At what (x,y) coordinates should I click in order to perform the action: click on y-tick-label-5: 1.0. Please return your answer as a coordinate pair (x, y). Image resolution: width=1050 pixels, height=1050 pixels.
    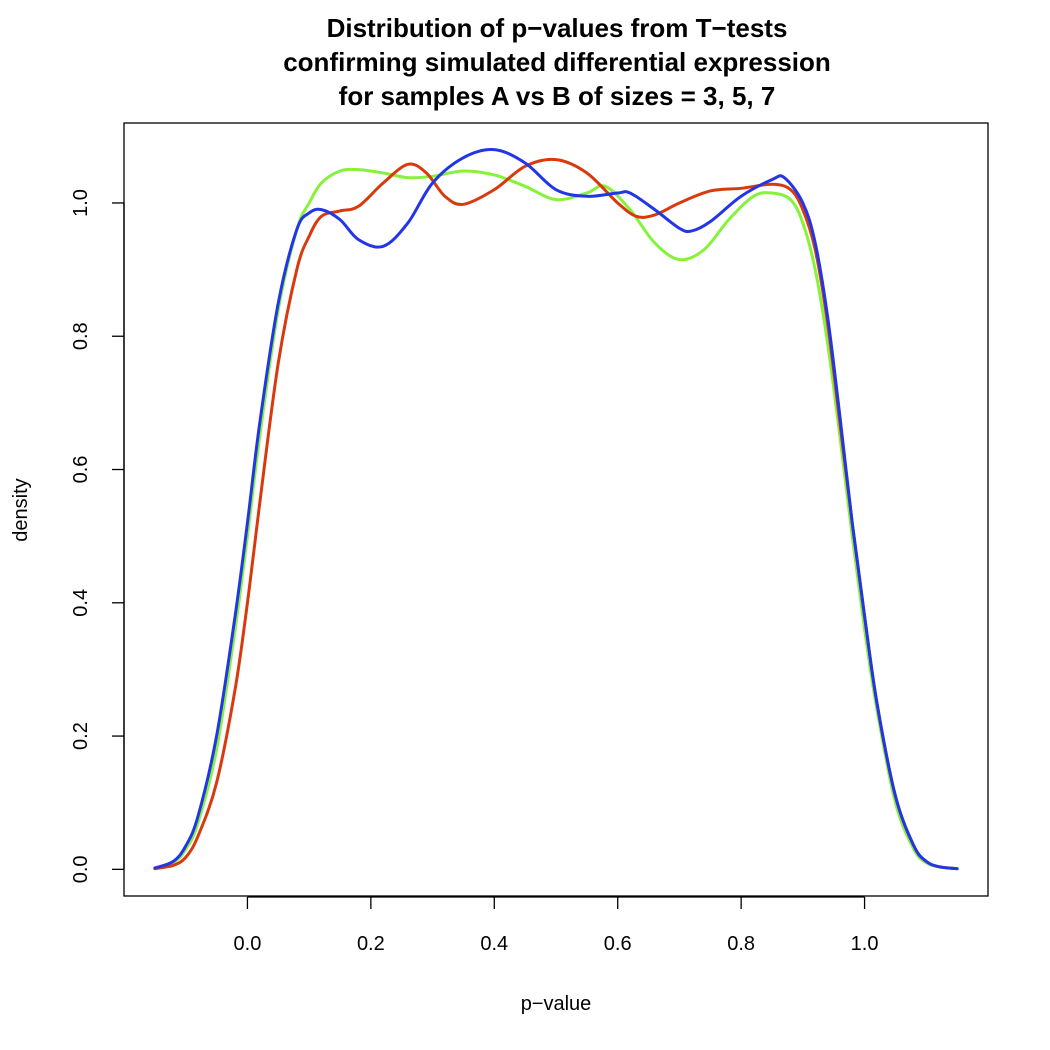
    Looking at the image, I should click on (81, 203).